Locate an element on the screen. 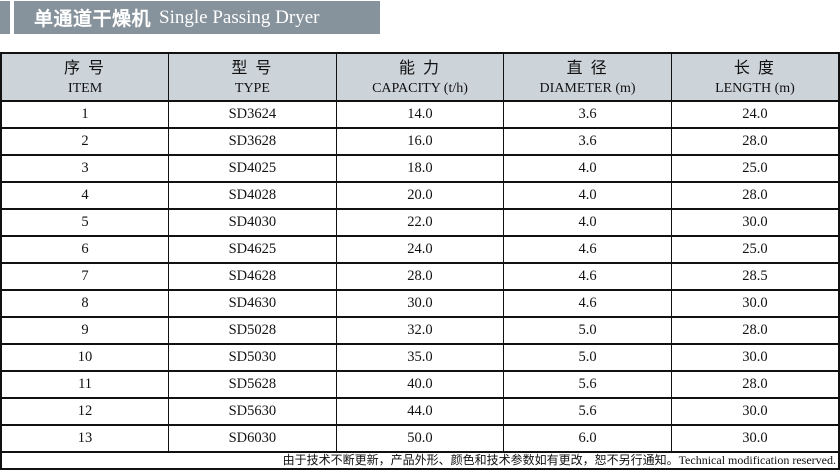  table-row: 1 SD3624 14.0 3.6 24.0 is located at coordinates (420, 114).